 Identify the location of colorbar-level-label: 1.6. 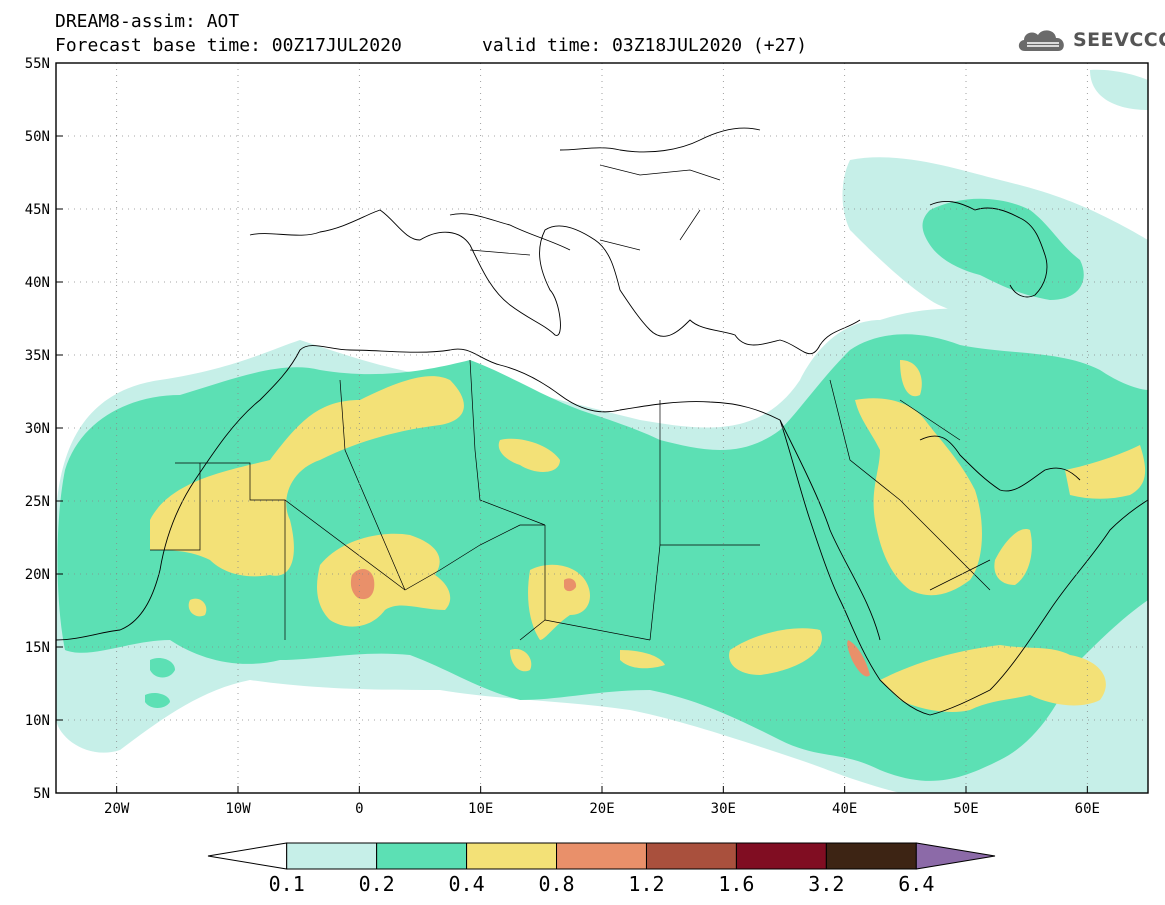
(736, 884).